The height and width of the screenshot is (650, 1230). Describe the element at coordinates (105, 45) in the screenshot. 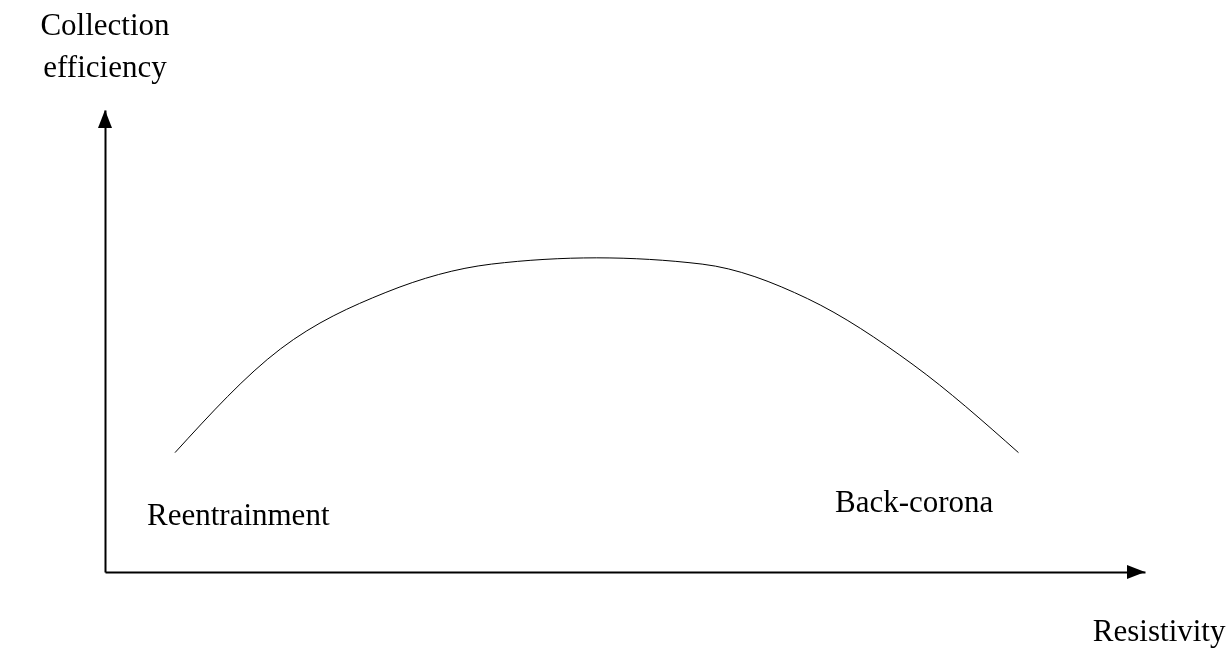

I see `text: Collection efficiency` at that location.